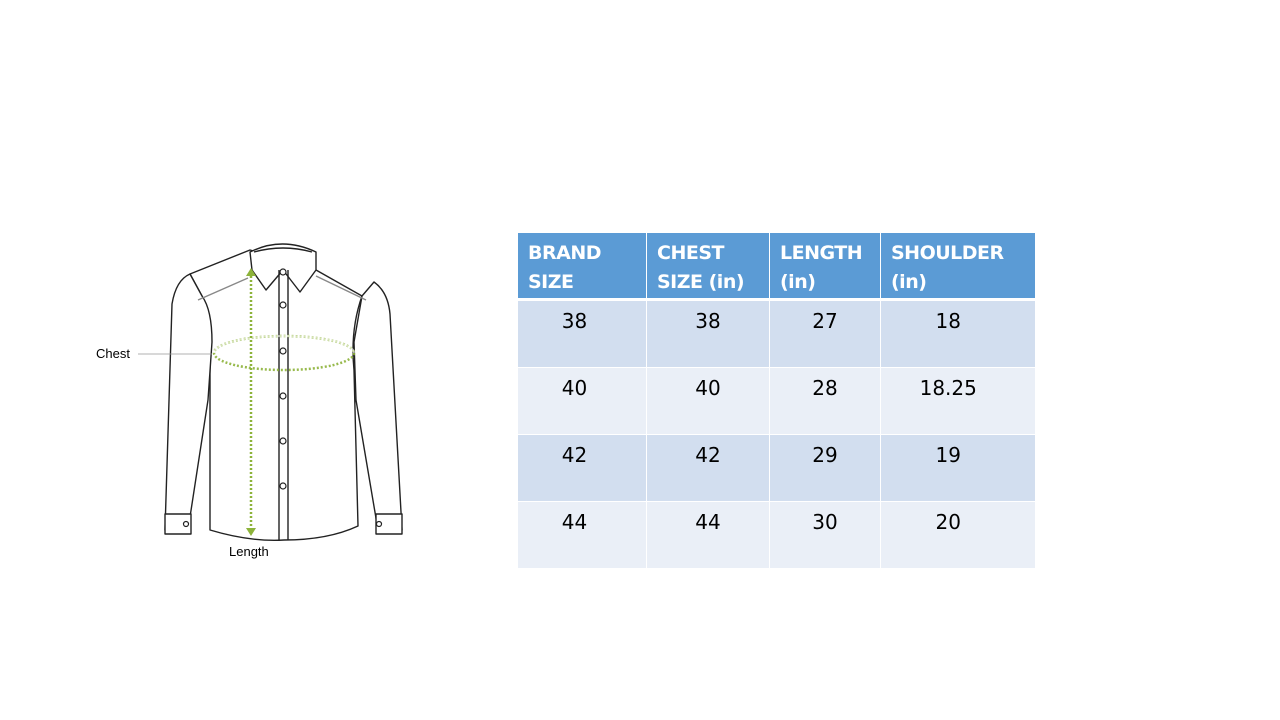 Image resolution: width=1280 pixels, height=720 pixels. I want to click on chest-label: Chest, so click(113, 353).